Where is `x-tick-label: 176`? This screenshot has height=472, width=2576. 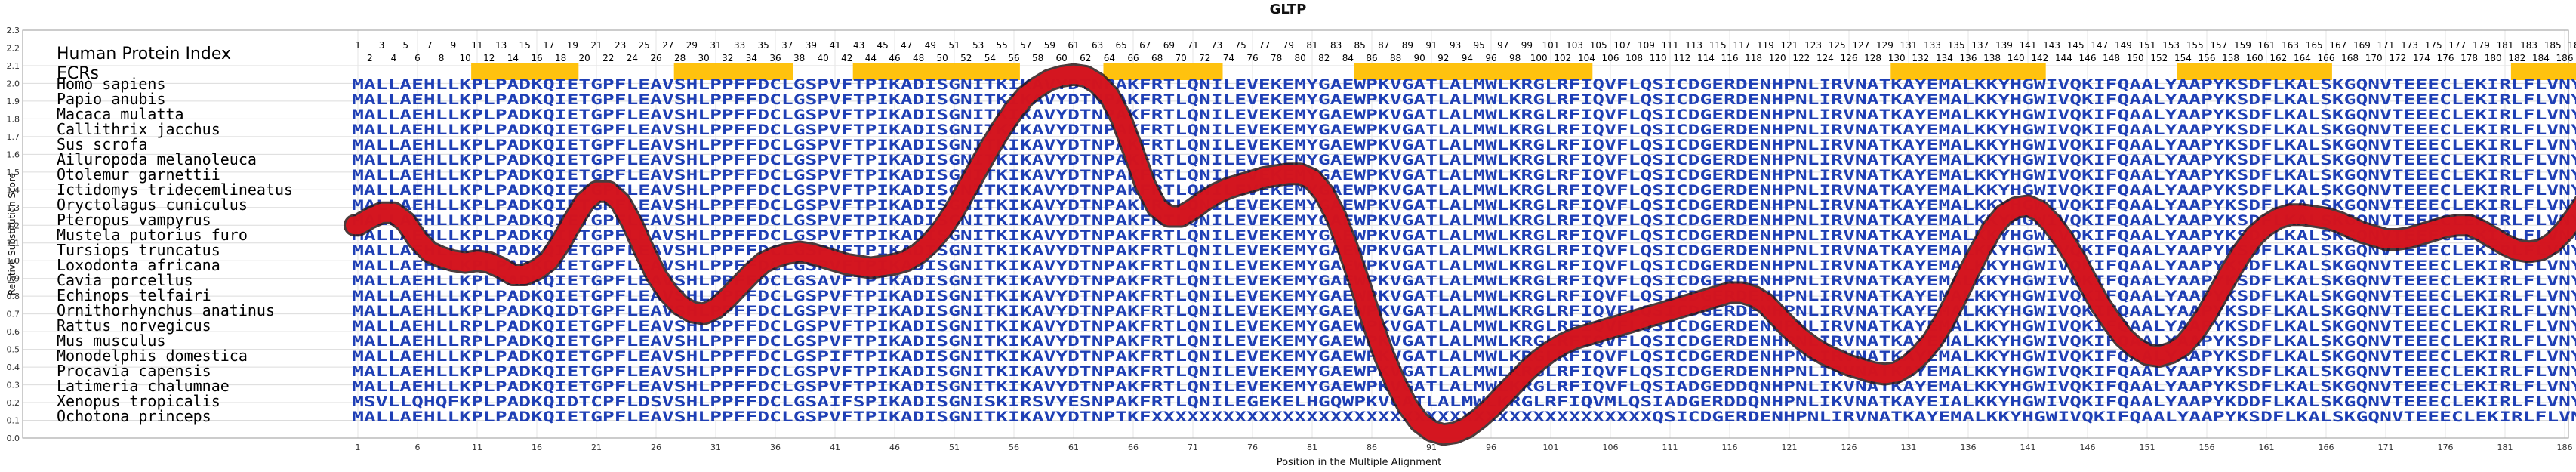
x-tick-label: 176 is located at coordinates (2446, 447).